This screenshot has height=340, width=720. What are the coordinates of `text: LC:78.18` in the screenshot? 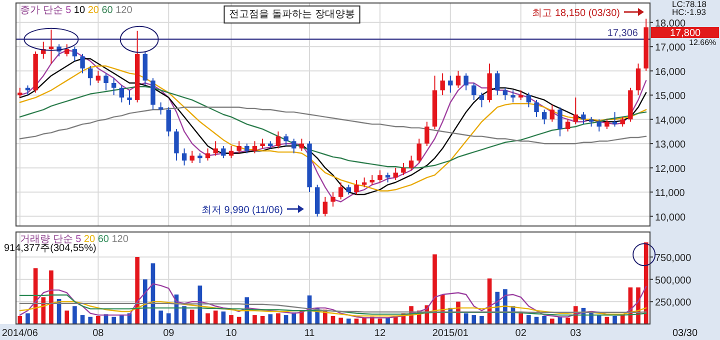 It's located at (689, 4).